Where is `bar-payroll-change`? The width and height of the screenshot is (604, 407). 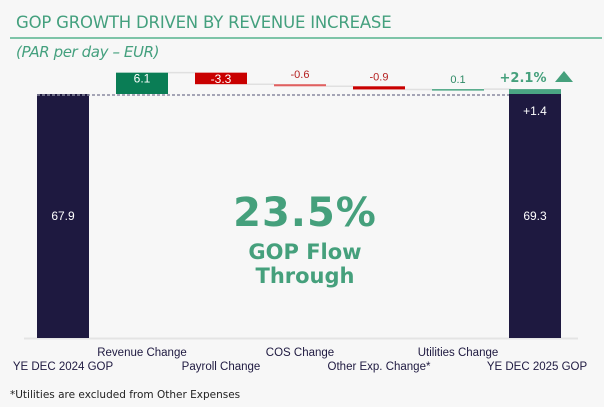
bar-payroll-change is located at coordinates (221, 78).